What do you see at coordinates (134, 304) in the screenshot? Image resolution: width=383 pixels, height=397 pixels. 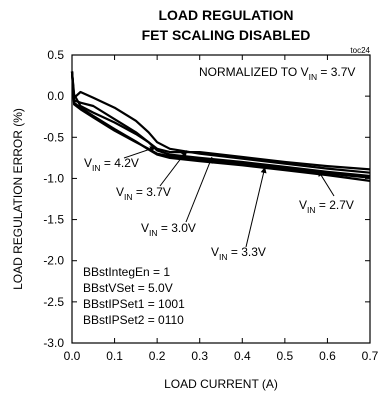 I see `settings-line: BBstIPSet1 = 1001` at bounding box center [134, 304].